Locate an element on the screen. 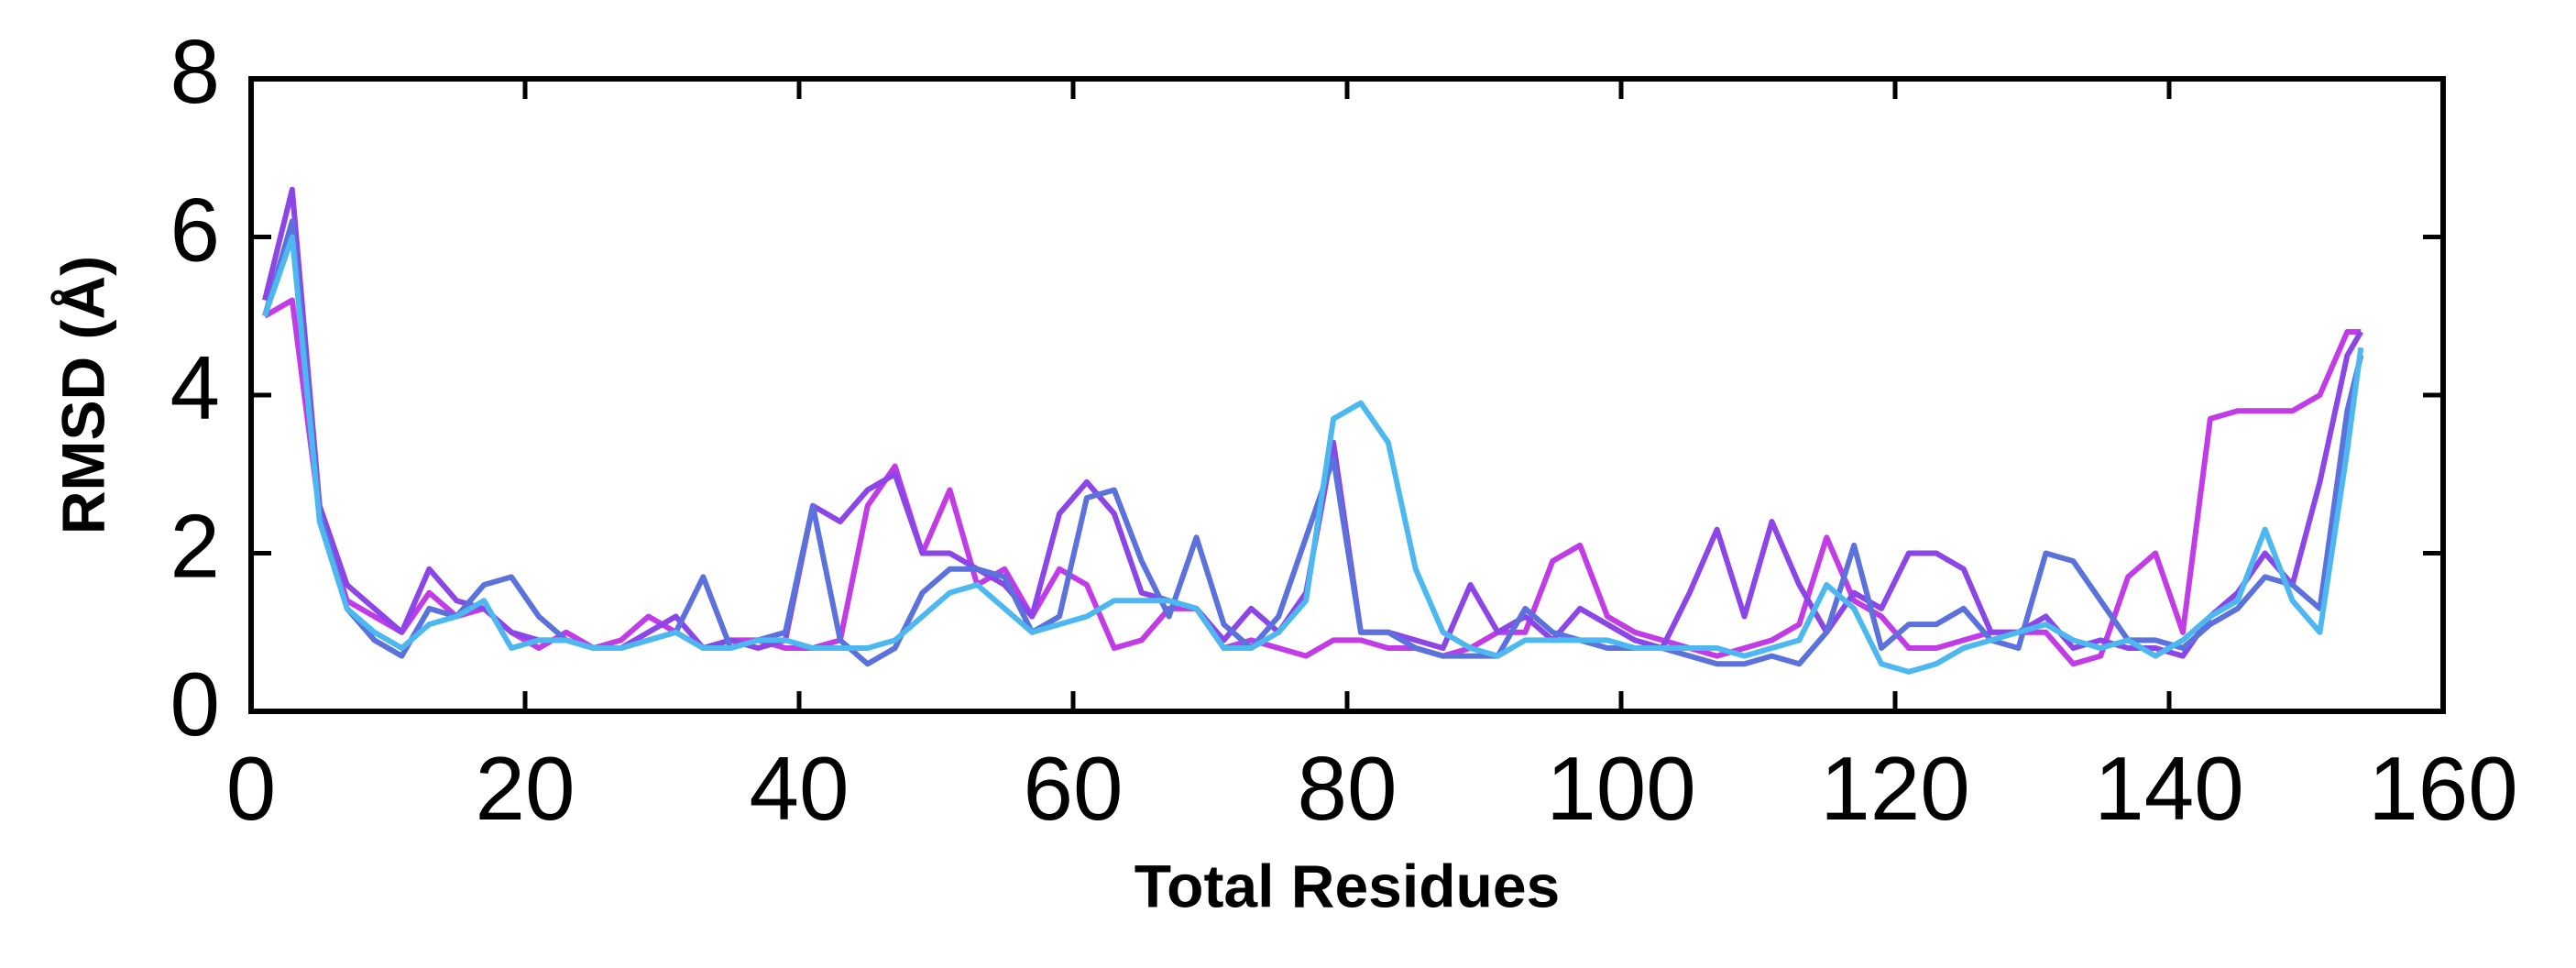 The width and height of the screenshot is (2576, 968). x-tick-label: 60 is located at coordinates (1073, 788).